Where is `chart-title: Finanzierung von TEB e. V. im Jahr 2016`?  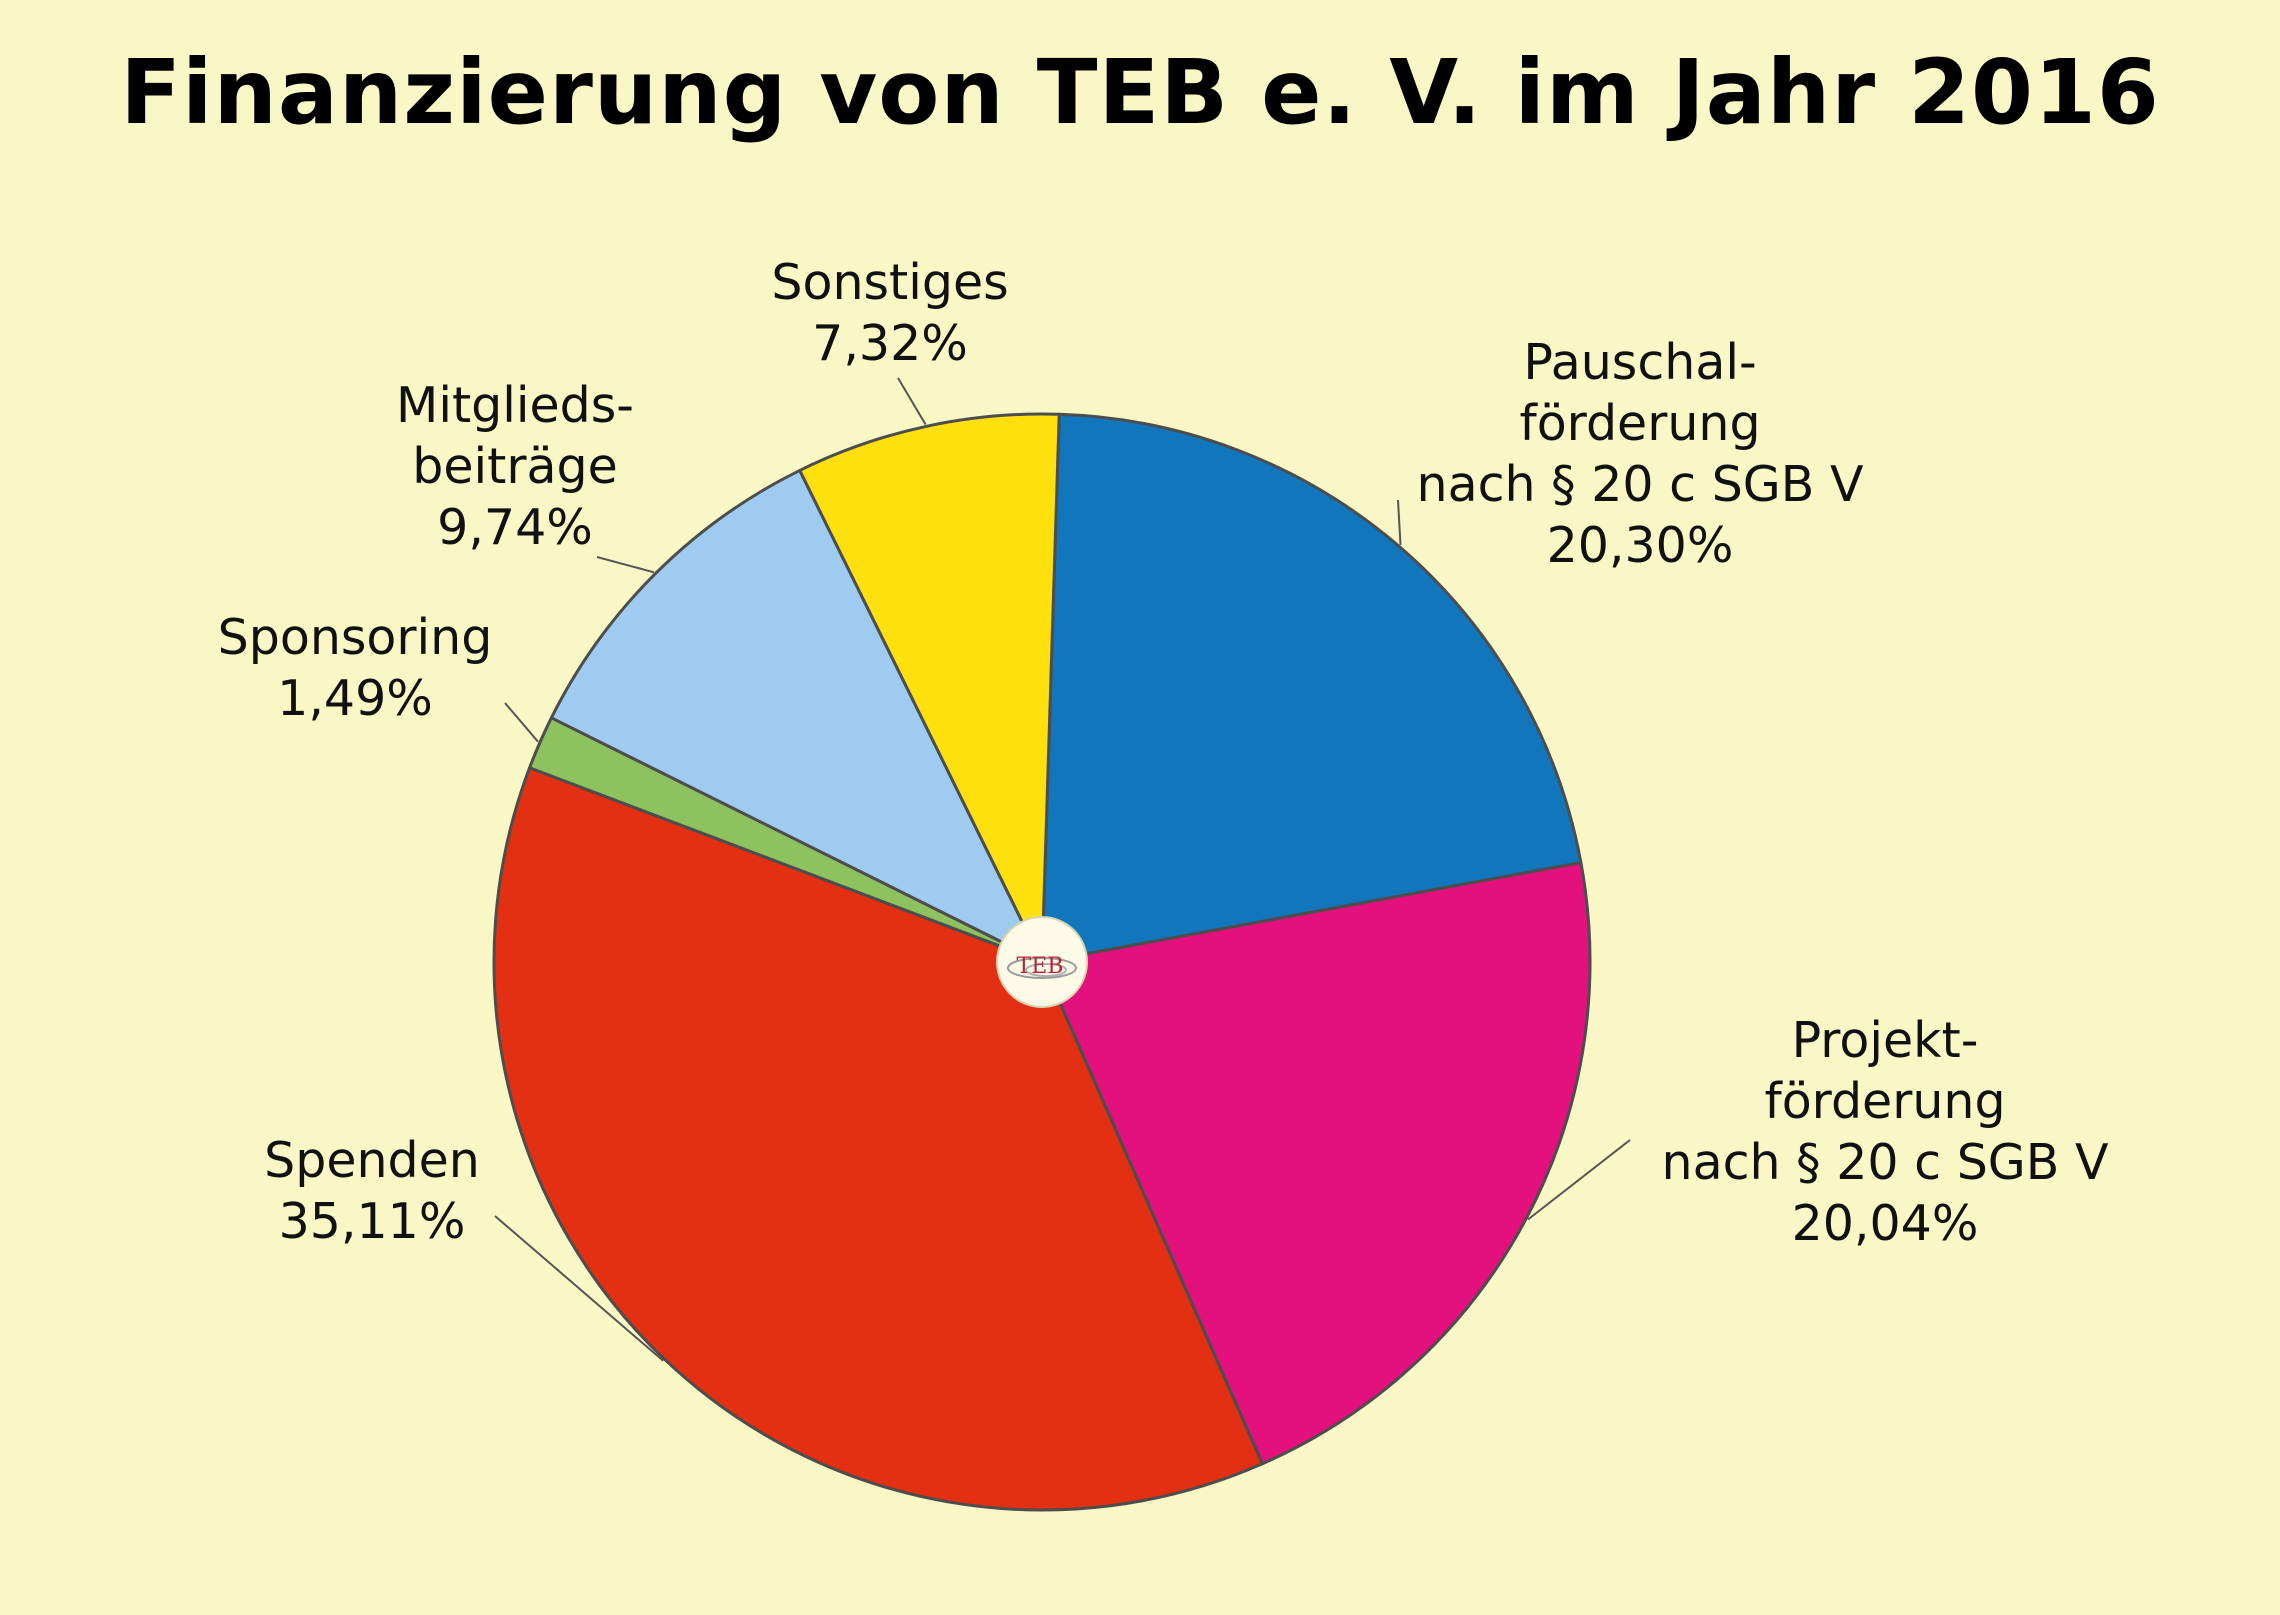
chart-title: Finanzierung von TEB e. V. im Jahr 2016 is located at coordinates (1140, 92).